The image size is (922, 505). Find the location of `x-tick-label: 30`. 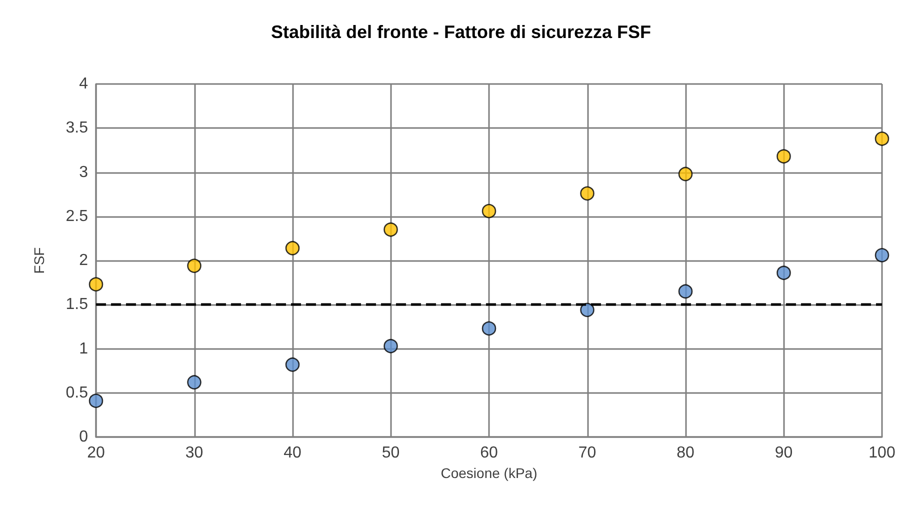

x-tick-label: 30 is located at coordinates (194, 453).